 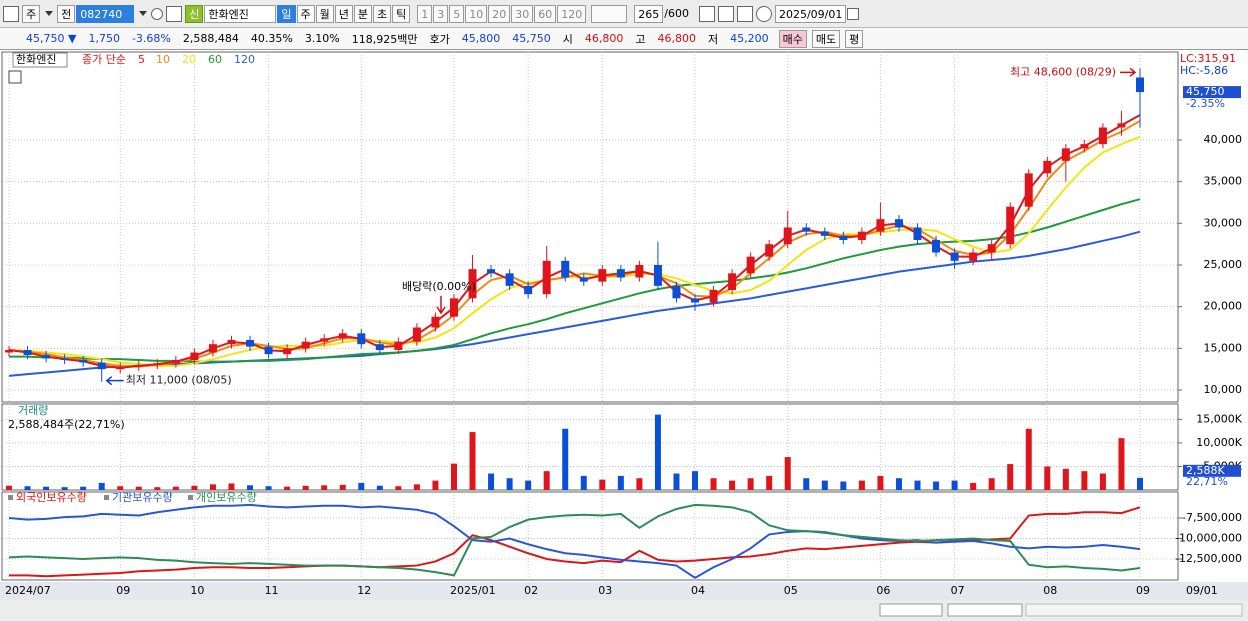 I want to click on count-button: 30, so click(x=522, y=13).